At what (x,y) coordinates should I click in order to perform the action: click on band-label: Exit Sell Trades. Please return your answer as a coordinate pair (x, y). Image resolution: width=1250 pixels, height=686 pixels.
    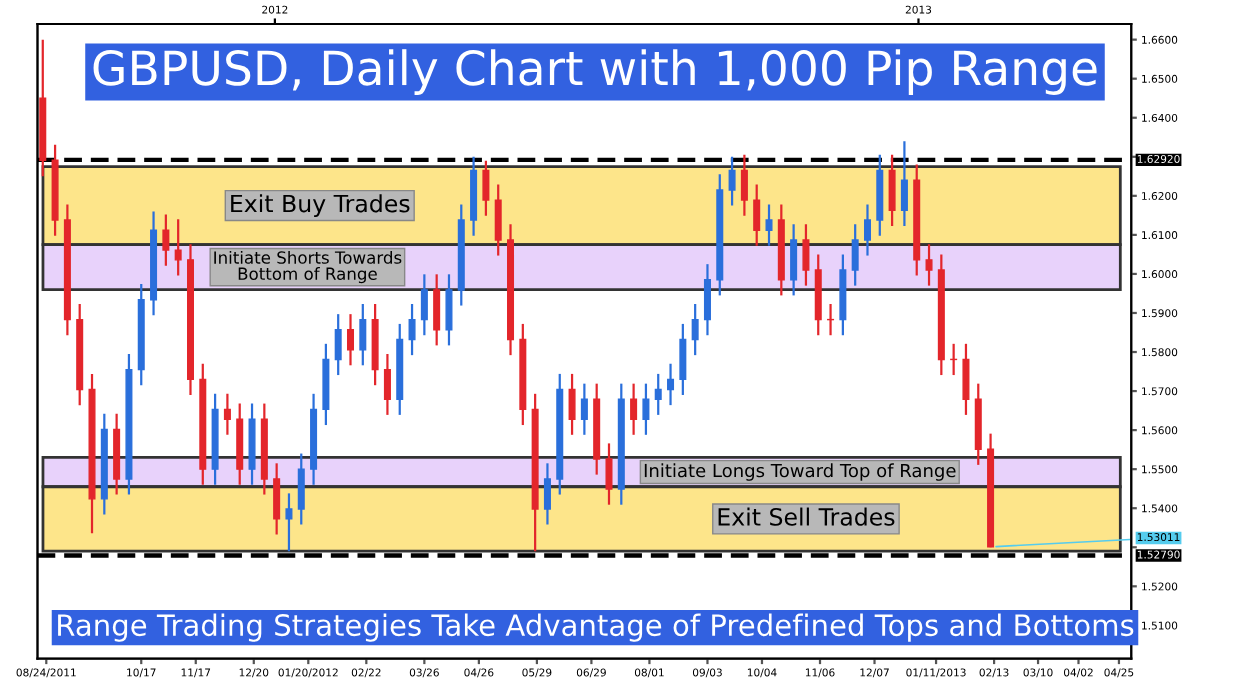
    Looking at the image, I should click on (806, 516).